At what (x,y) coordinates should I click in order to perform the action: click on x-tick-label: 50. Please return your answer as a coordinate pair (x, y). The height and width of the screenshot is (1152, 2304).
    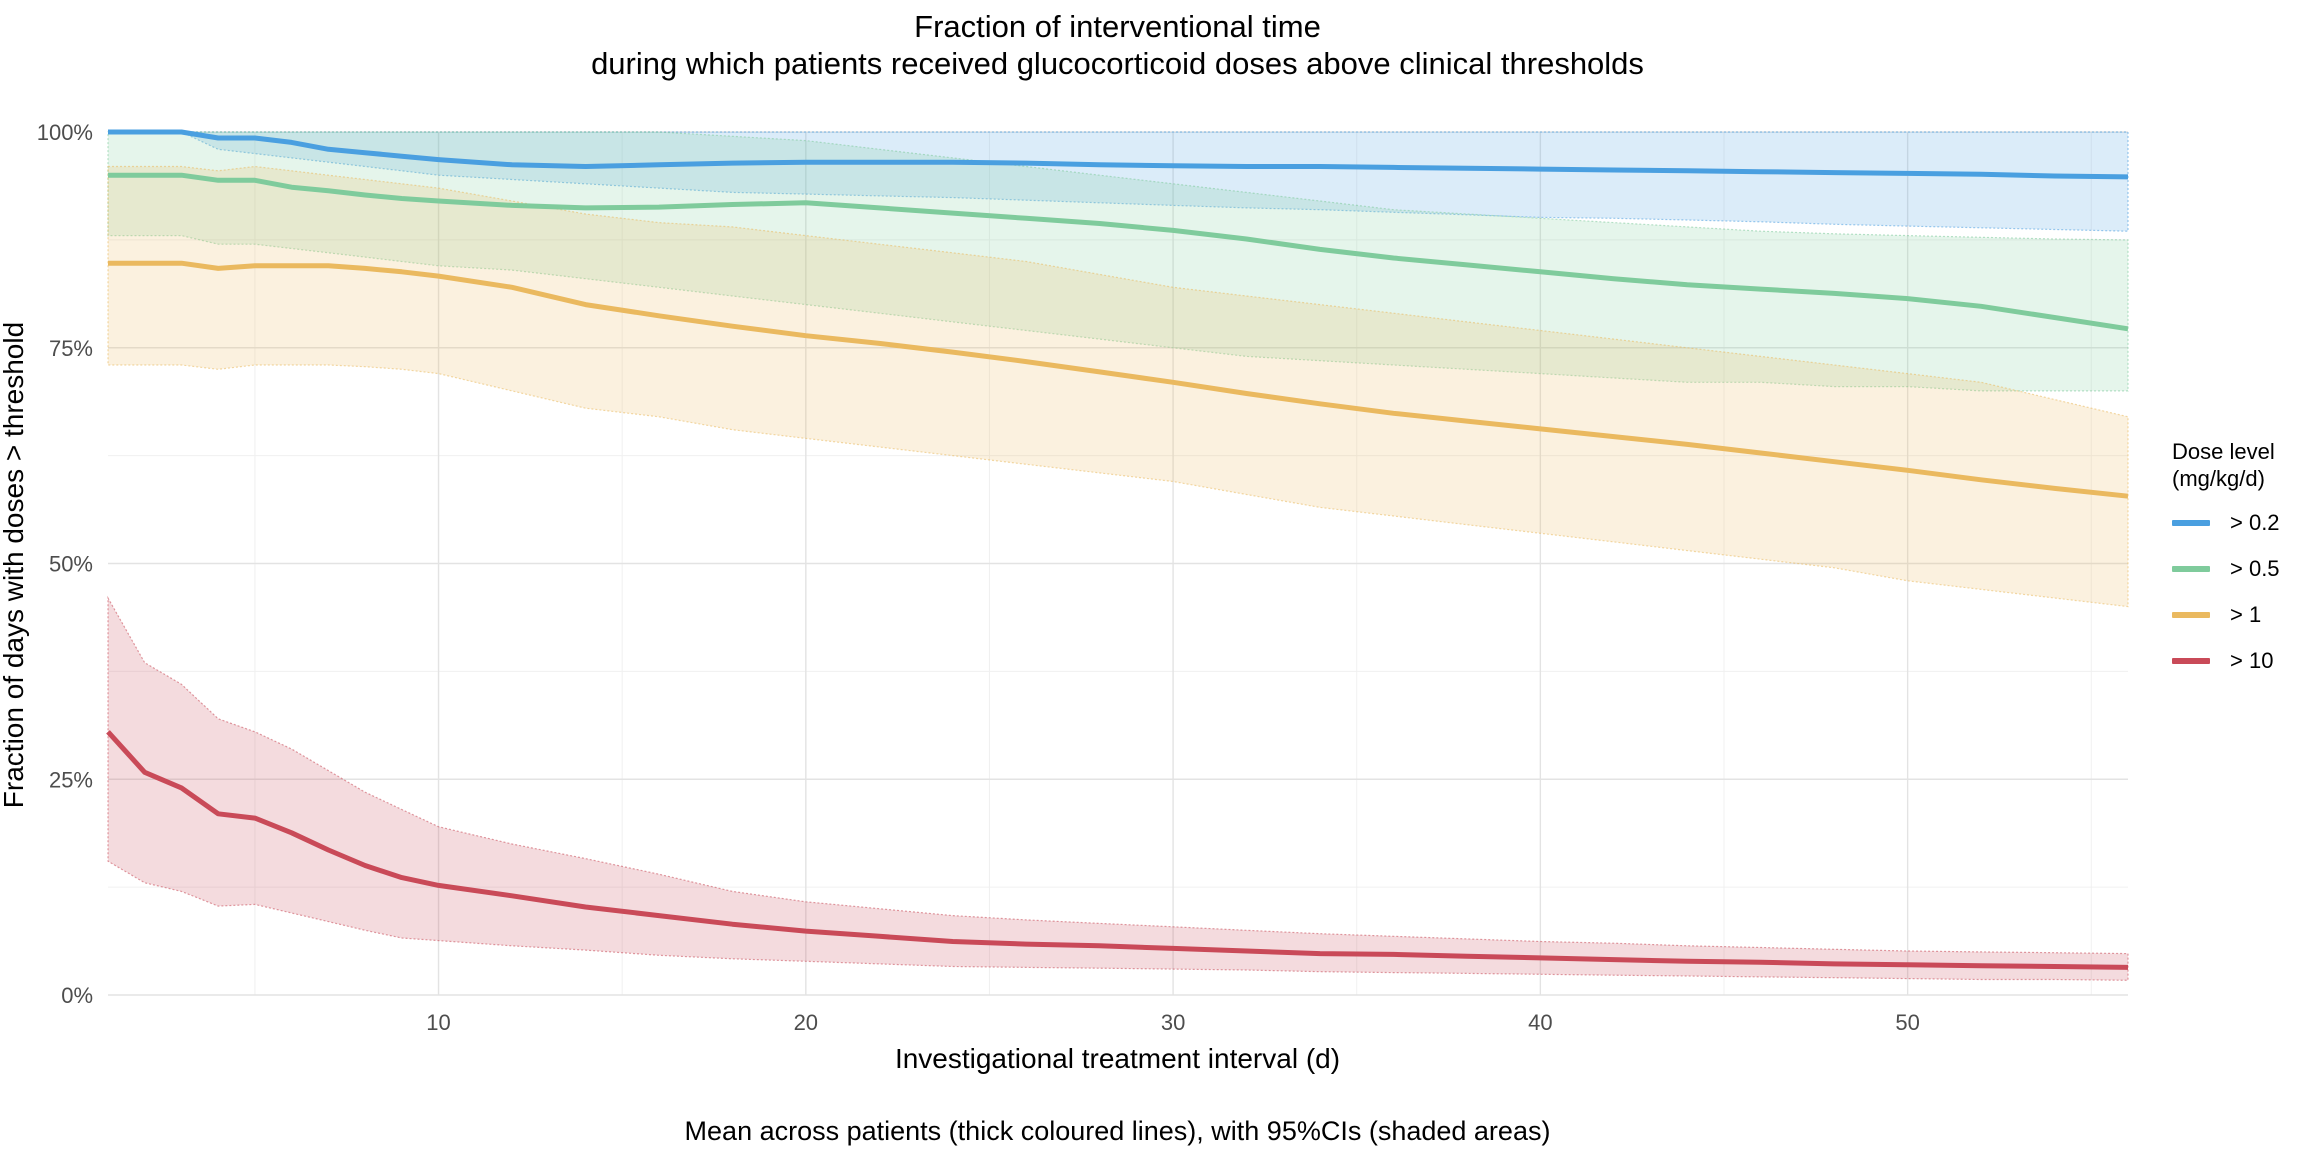
    Looking at the image, I should click on (1907, 1022).